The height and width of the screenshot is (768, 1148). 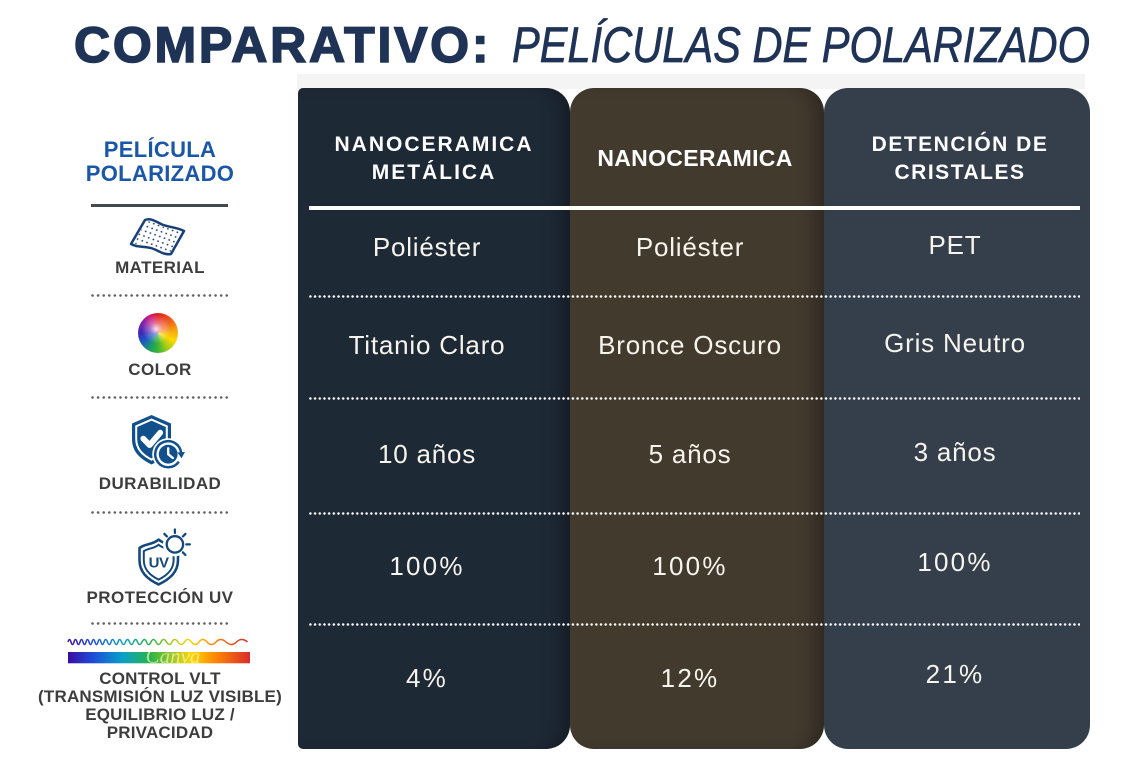 What do you see at coordinates (159, 562) in the screenshot?
I see `svg-text: UV` at bounding box center [159, 562].